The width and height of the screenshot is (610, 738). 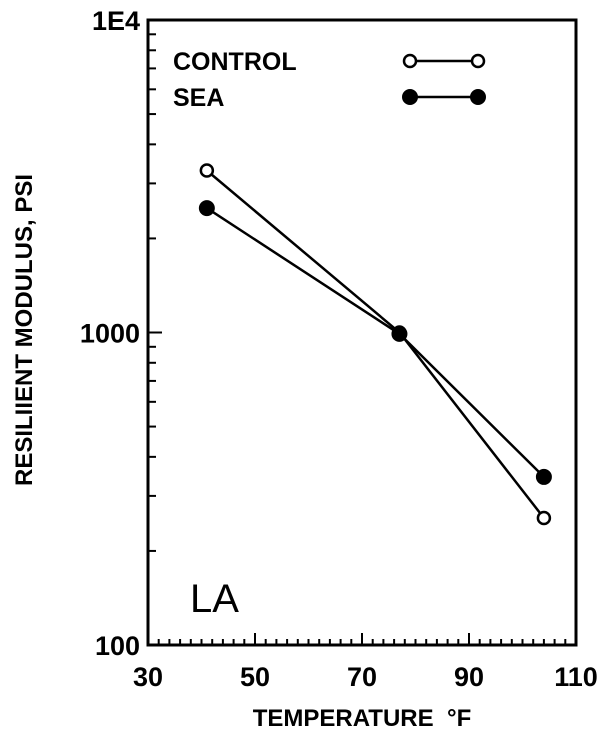 What do you see at coordinates (469, 677) in the screenshot?
I see `x-tick-label: 90` at bounding box center [469, 677].